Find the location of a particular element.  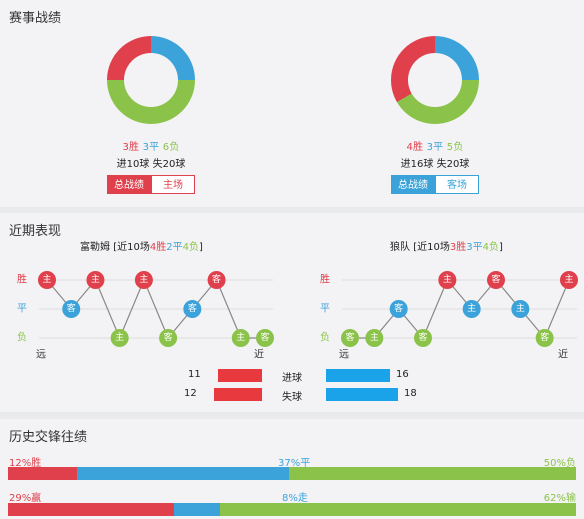

team-a-scored-bar is located at coordinates (240, 375).